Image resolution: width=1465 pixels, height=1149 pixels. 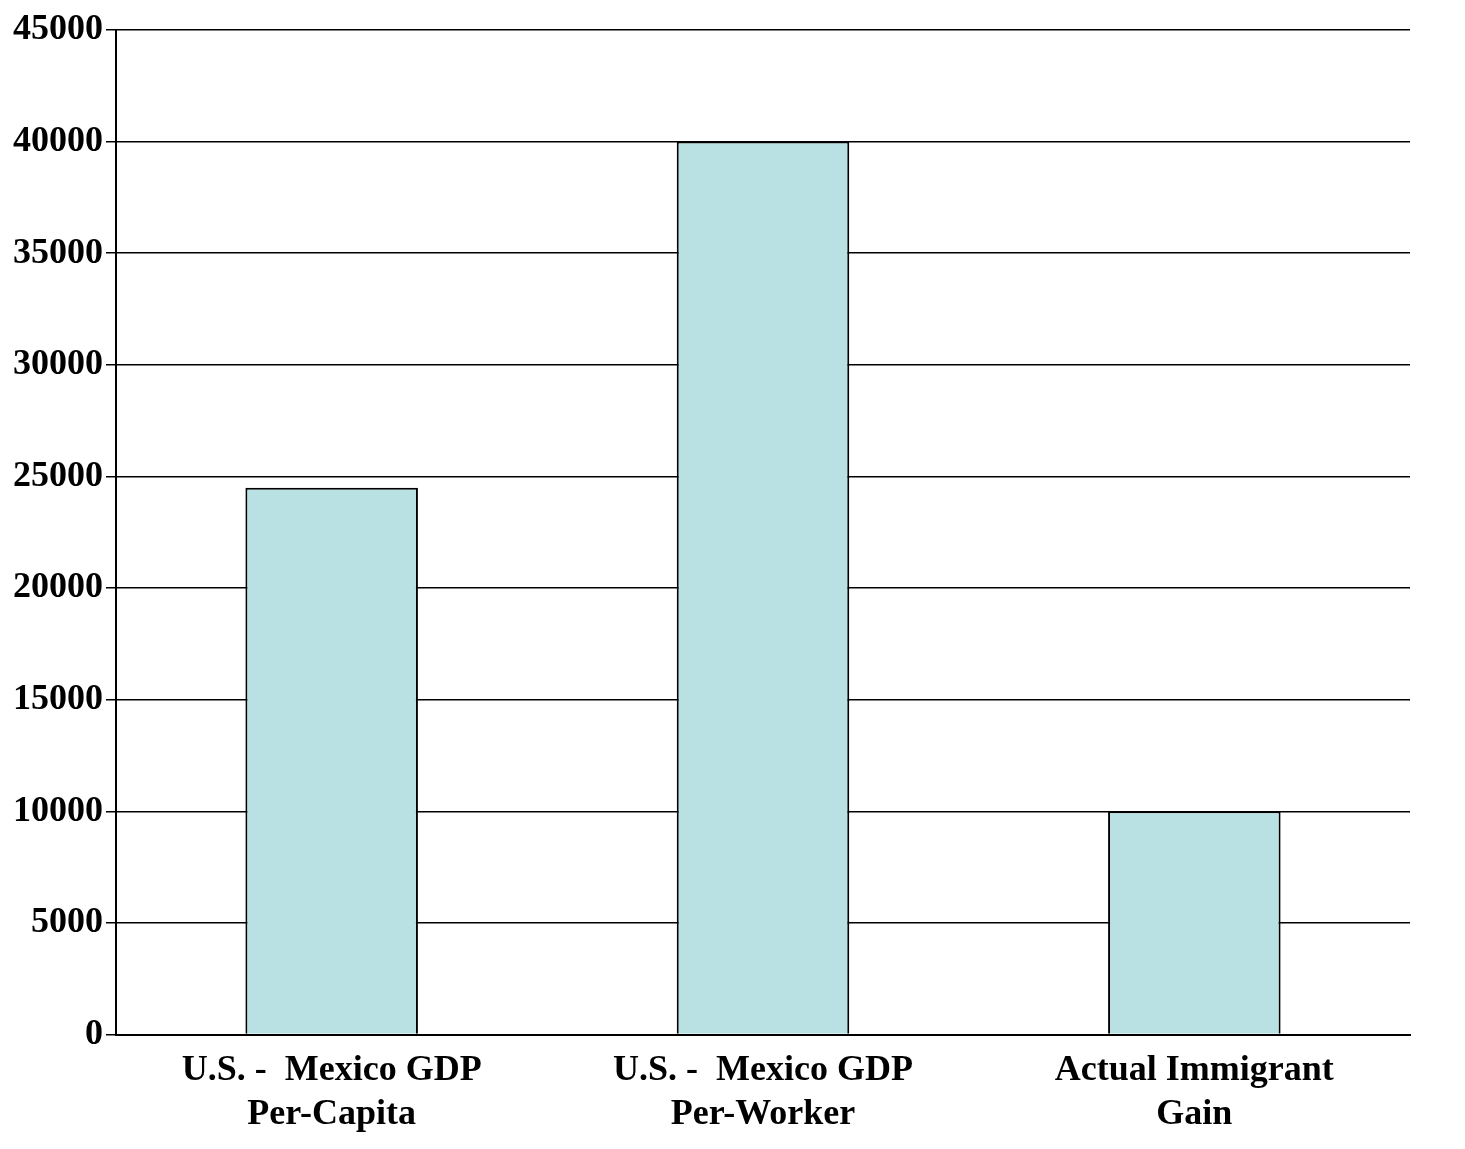 I want to click on y-tick-label: 35000, so click(x=58, y=250).